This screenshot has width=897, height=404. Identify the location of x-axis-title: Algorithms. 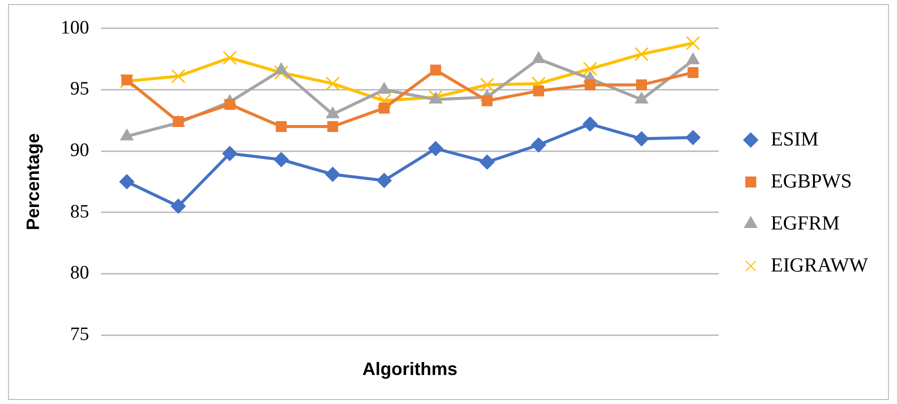
(410, 369).